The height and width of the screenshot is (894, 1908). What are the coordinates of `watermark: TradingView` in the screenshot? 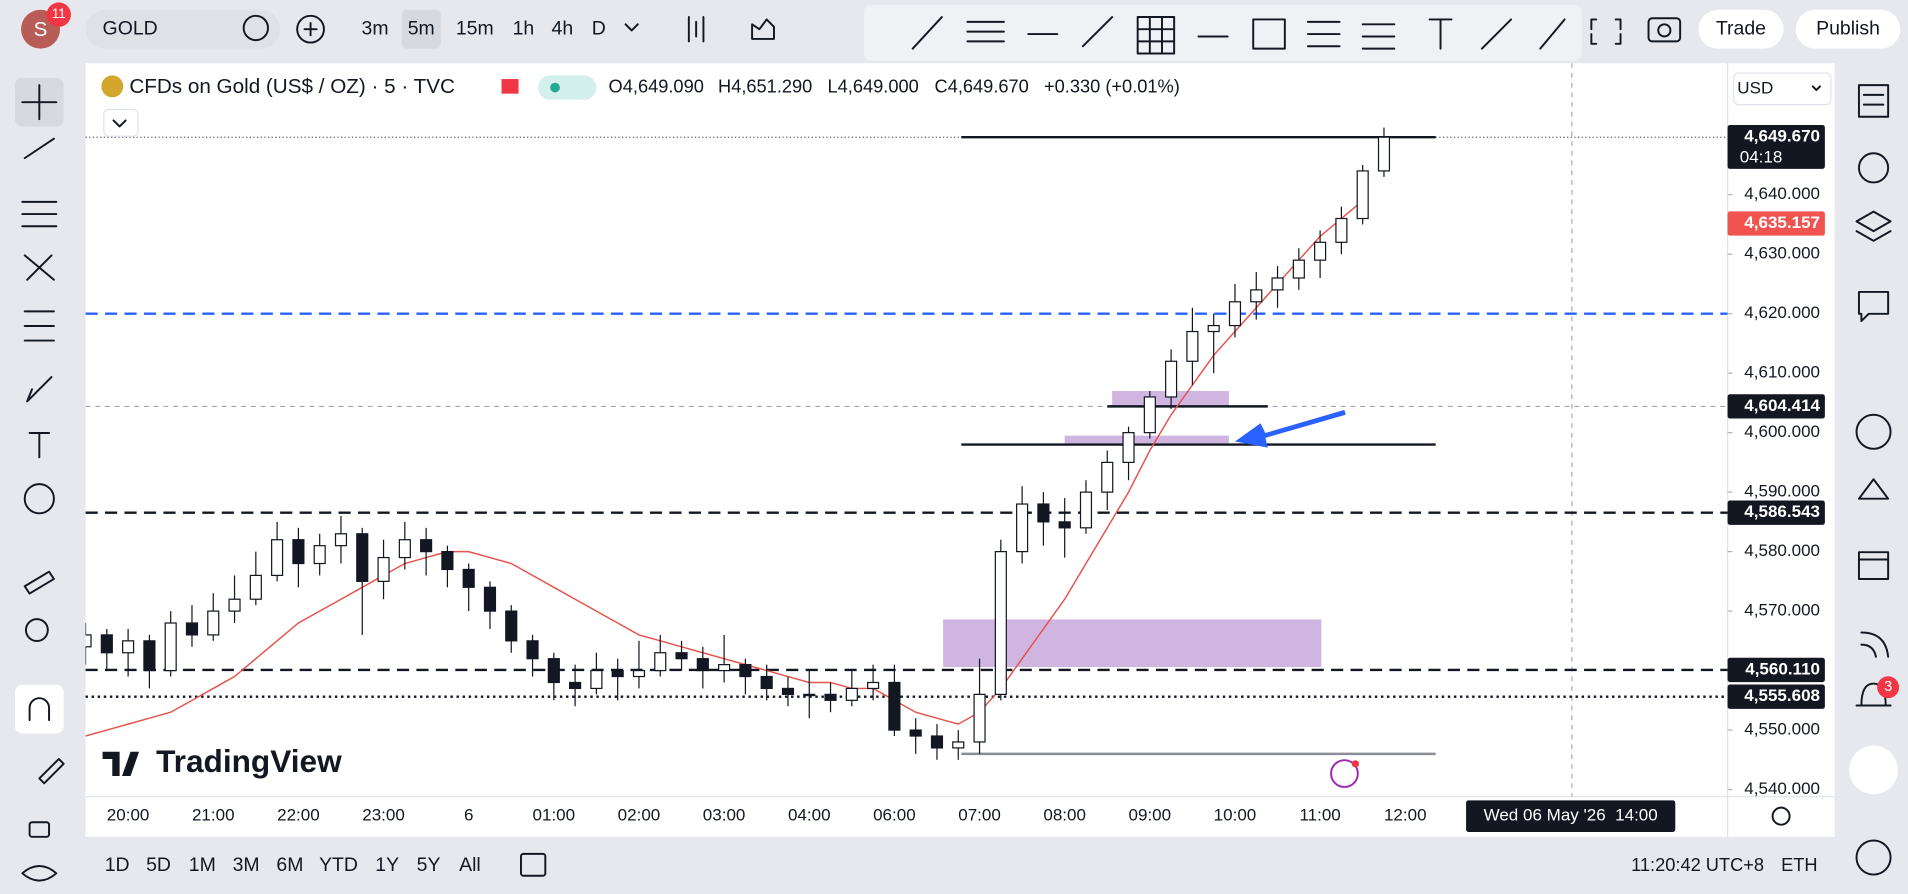 It's located at (731, 765).